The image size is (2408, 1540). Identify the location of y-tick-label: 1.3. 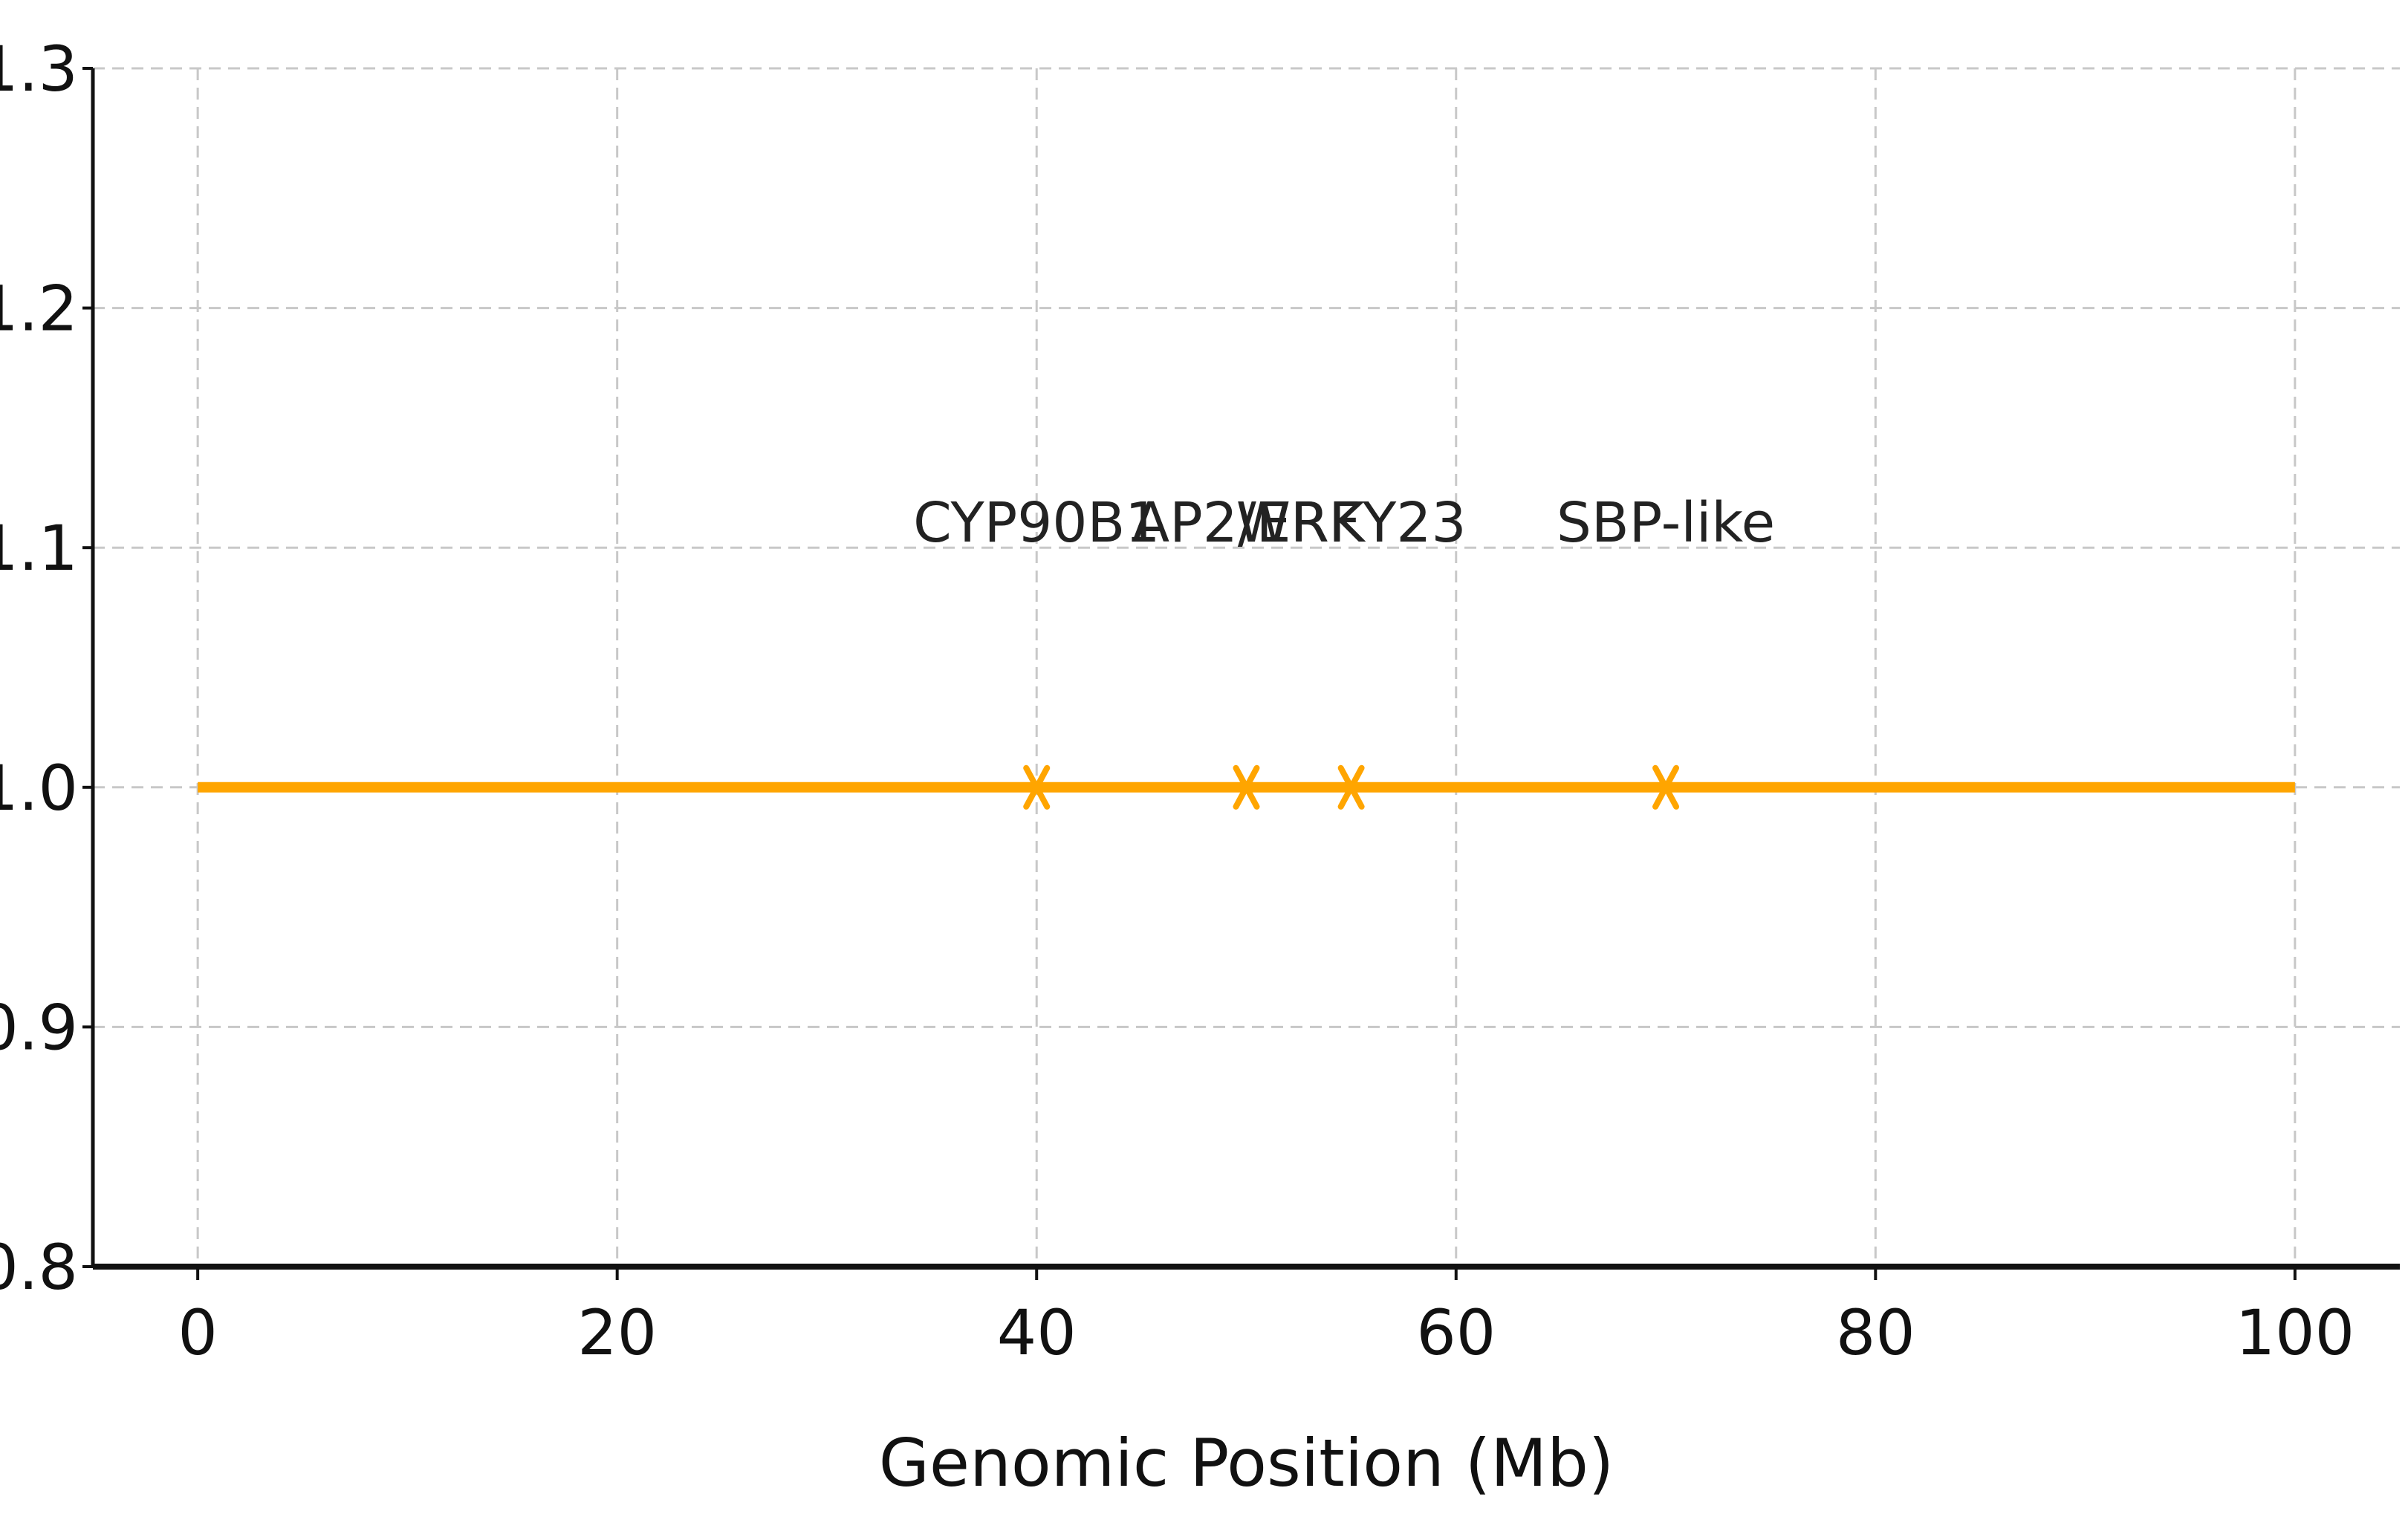
(39, 69).